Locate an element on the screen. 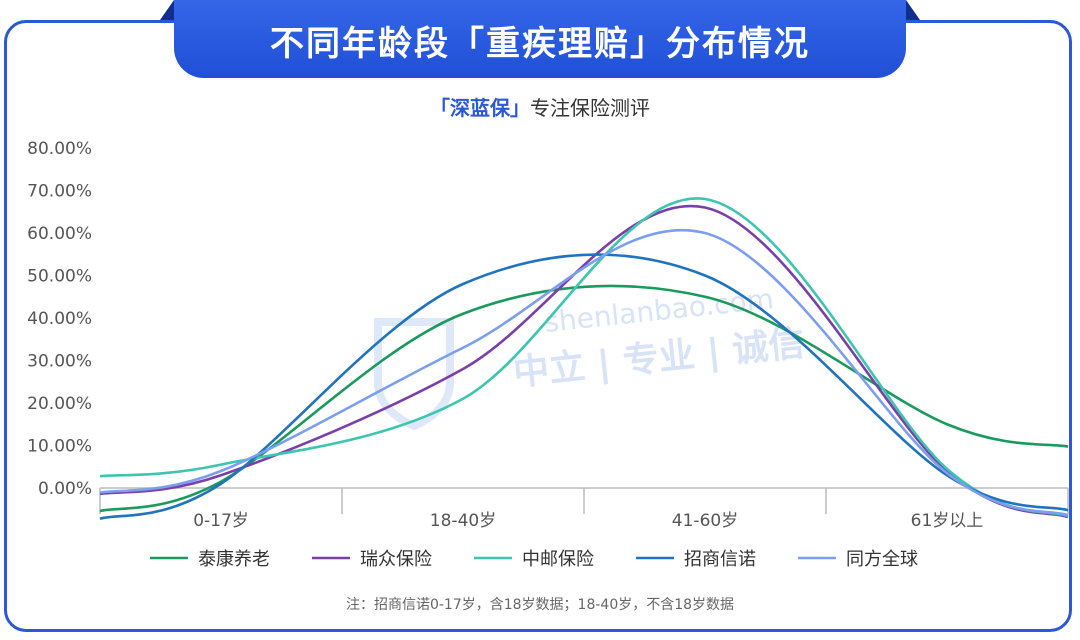 The width and height of the screenshot is (1080, 640). y-tick-label: 40.00% is located at coordinates (59, 319).